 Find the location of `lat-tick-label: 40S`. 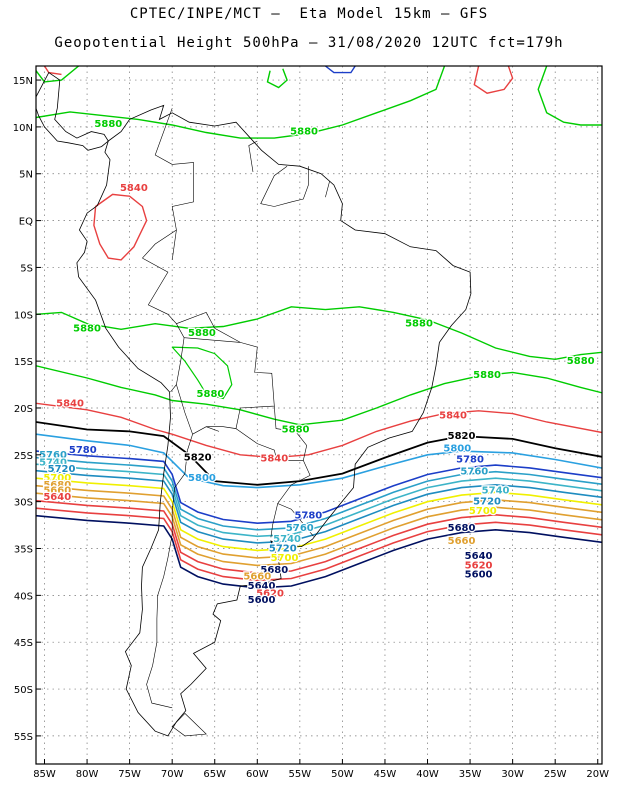

lat-tick-label: 40S is located at coordinates (23, 596).